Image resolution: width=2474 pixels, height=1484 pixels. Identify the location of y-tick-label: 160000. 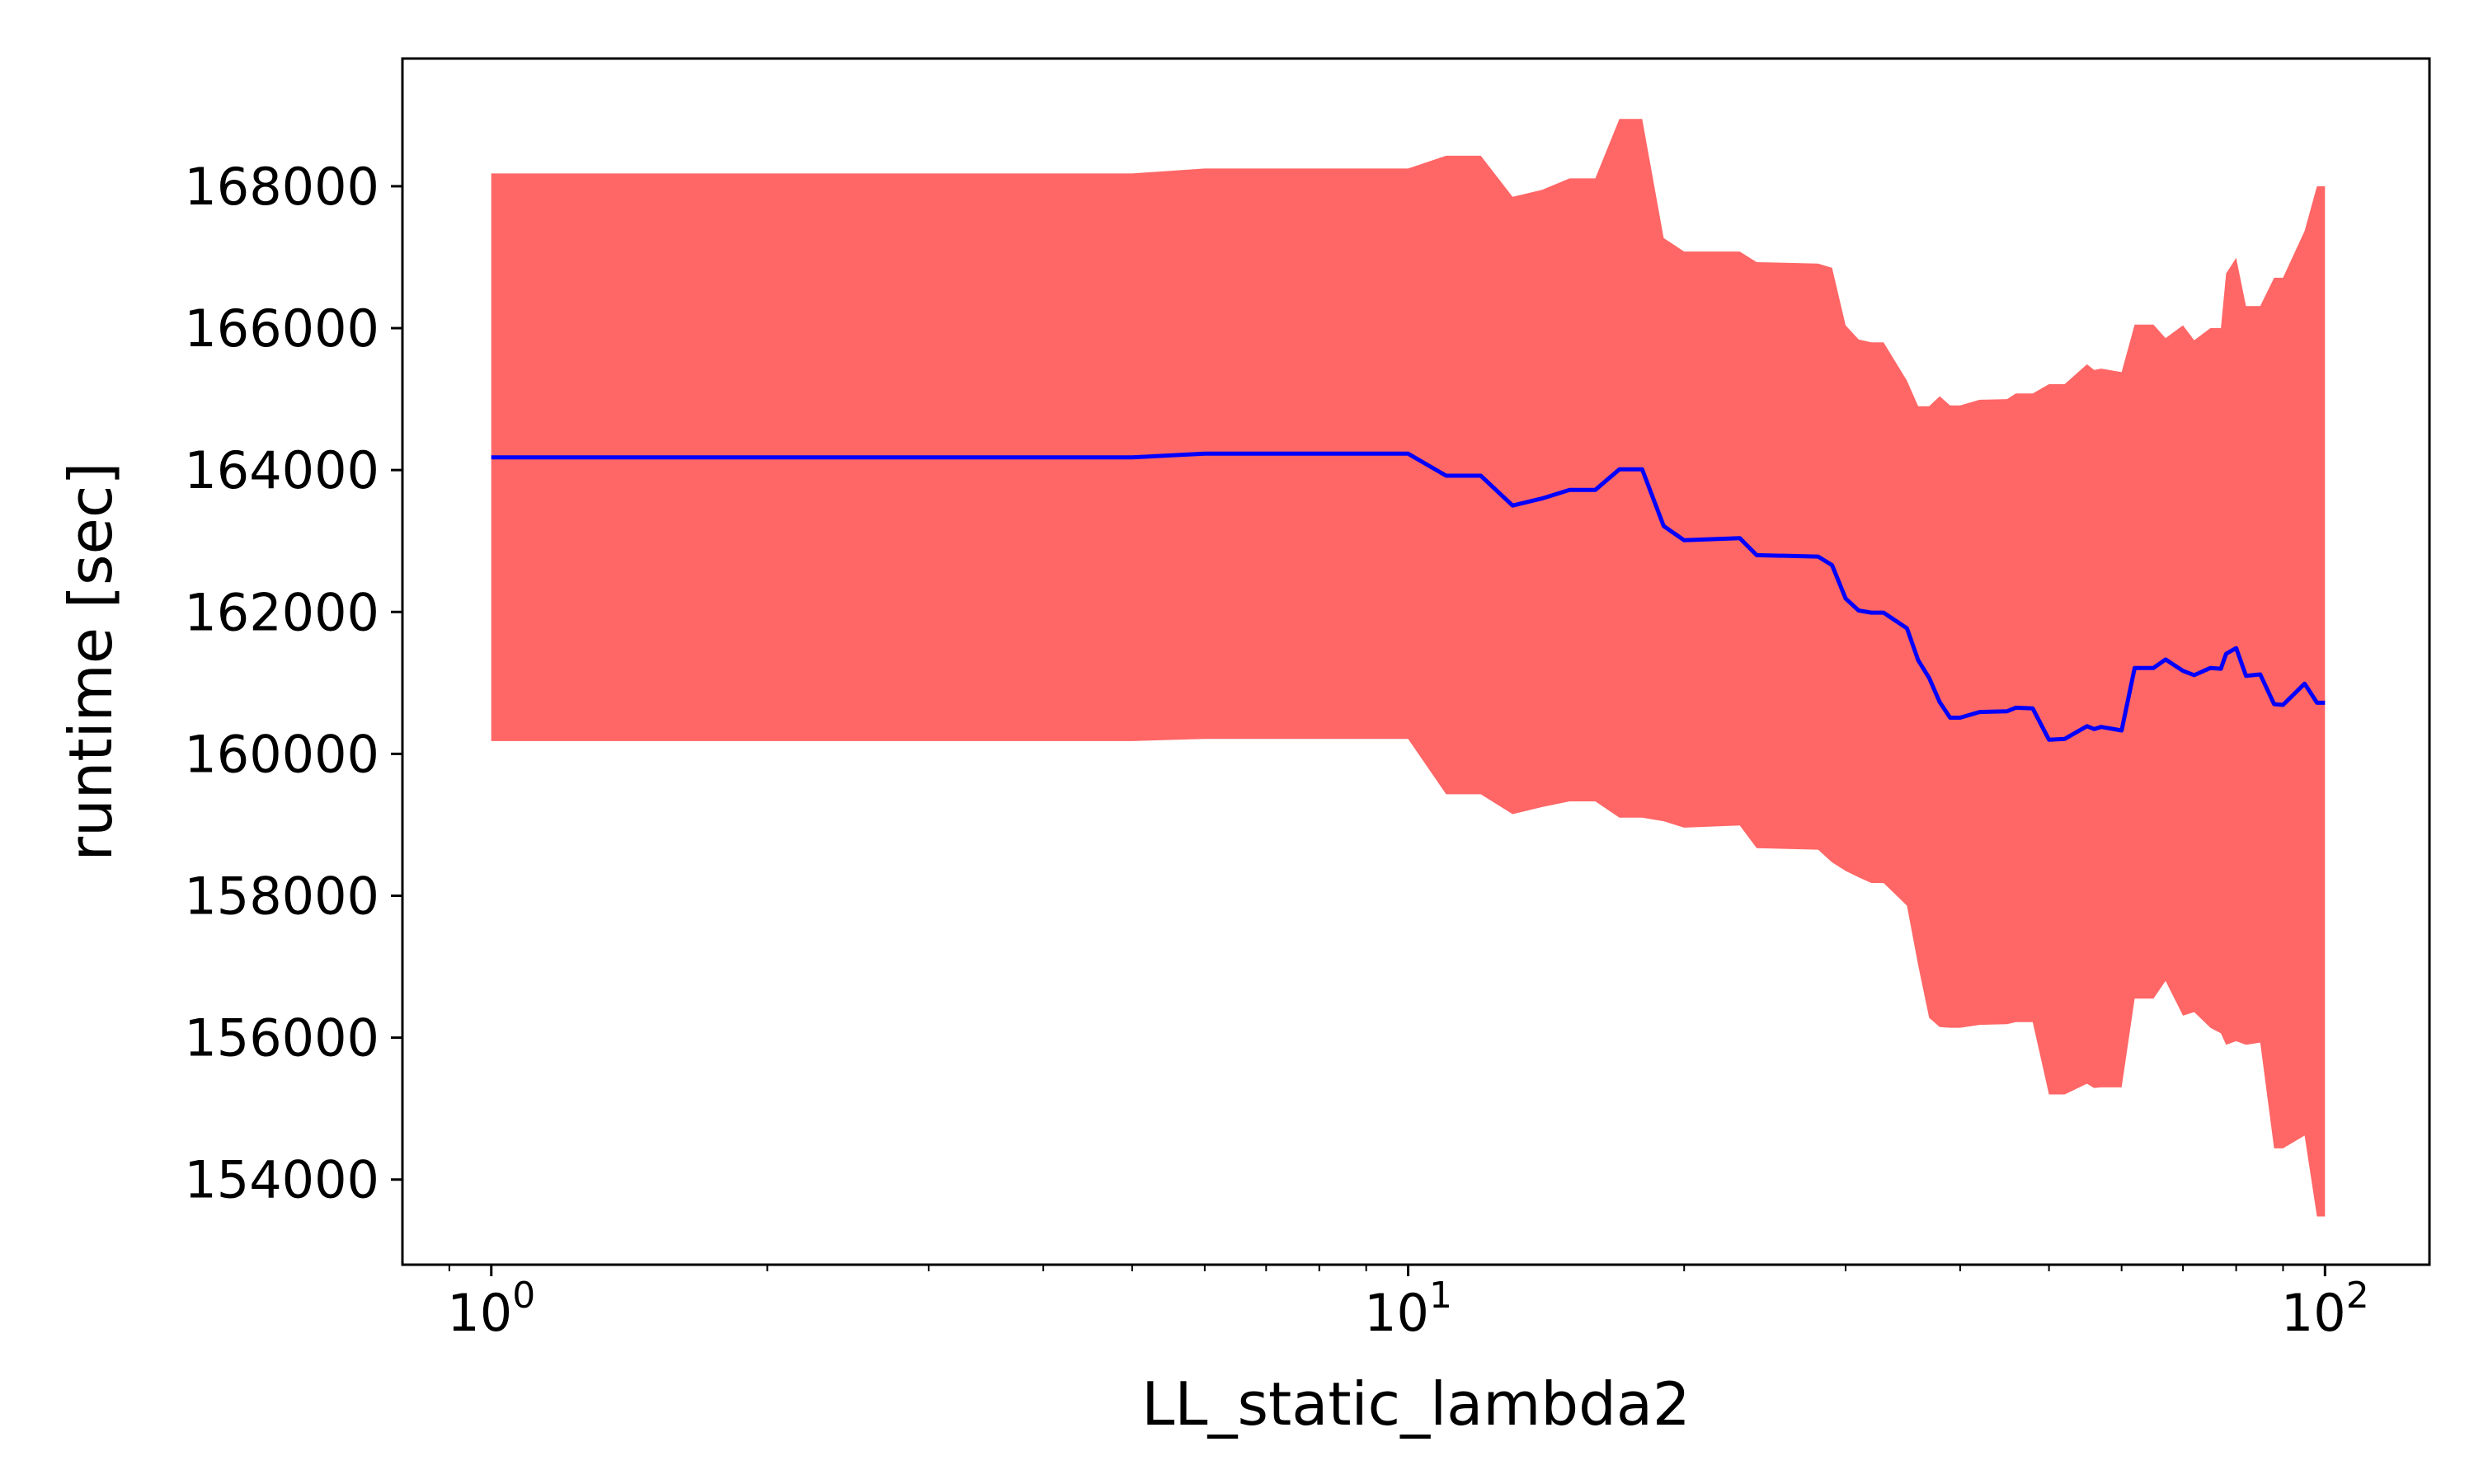
(281, 754).